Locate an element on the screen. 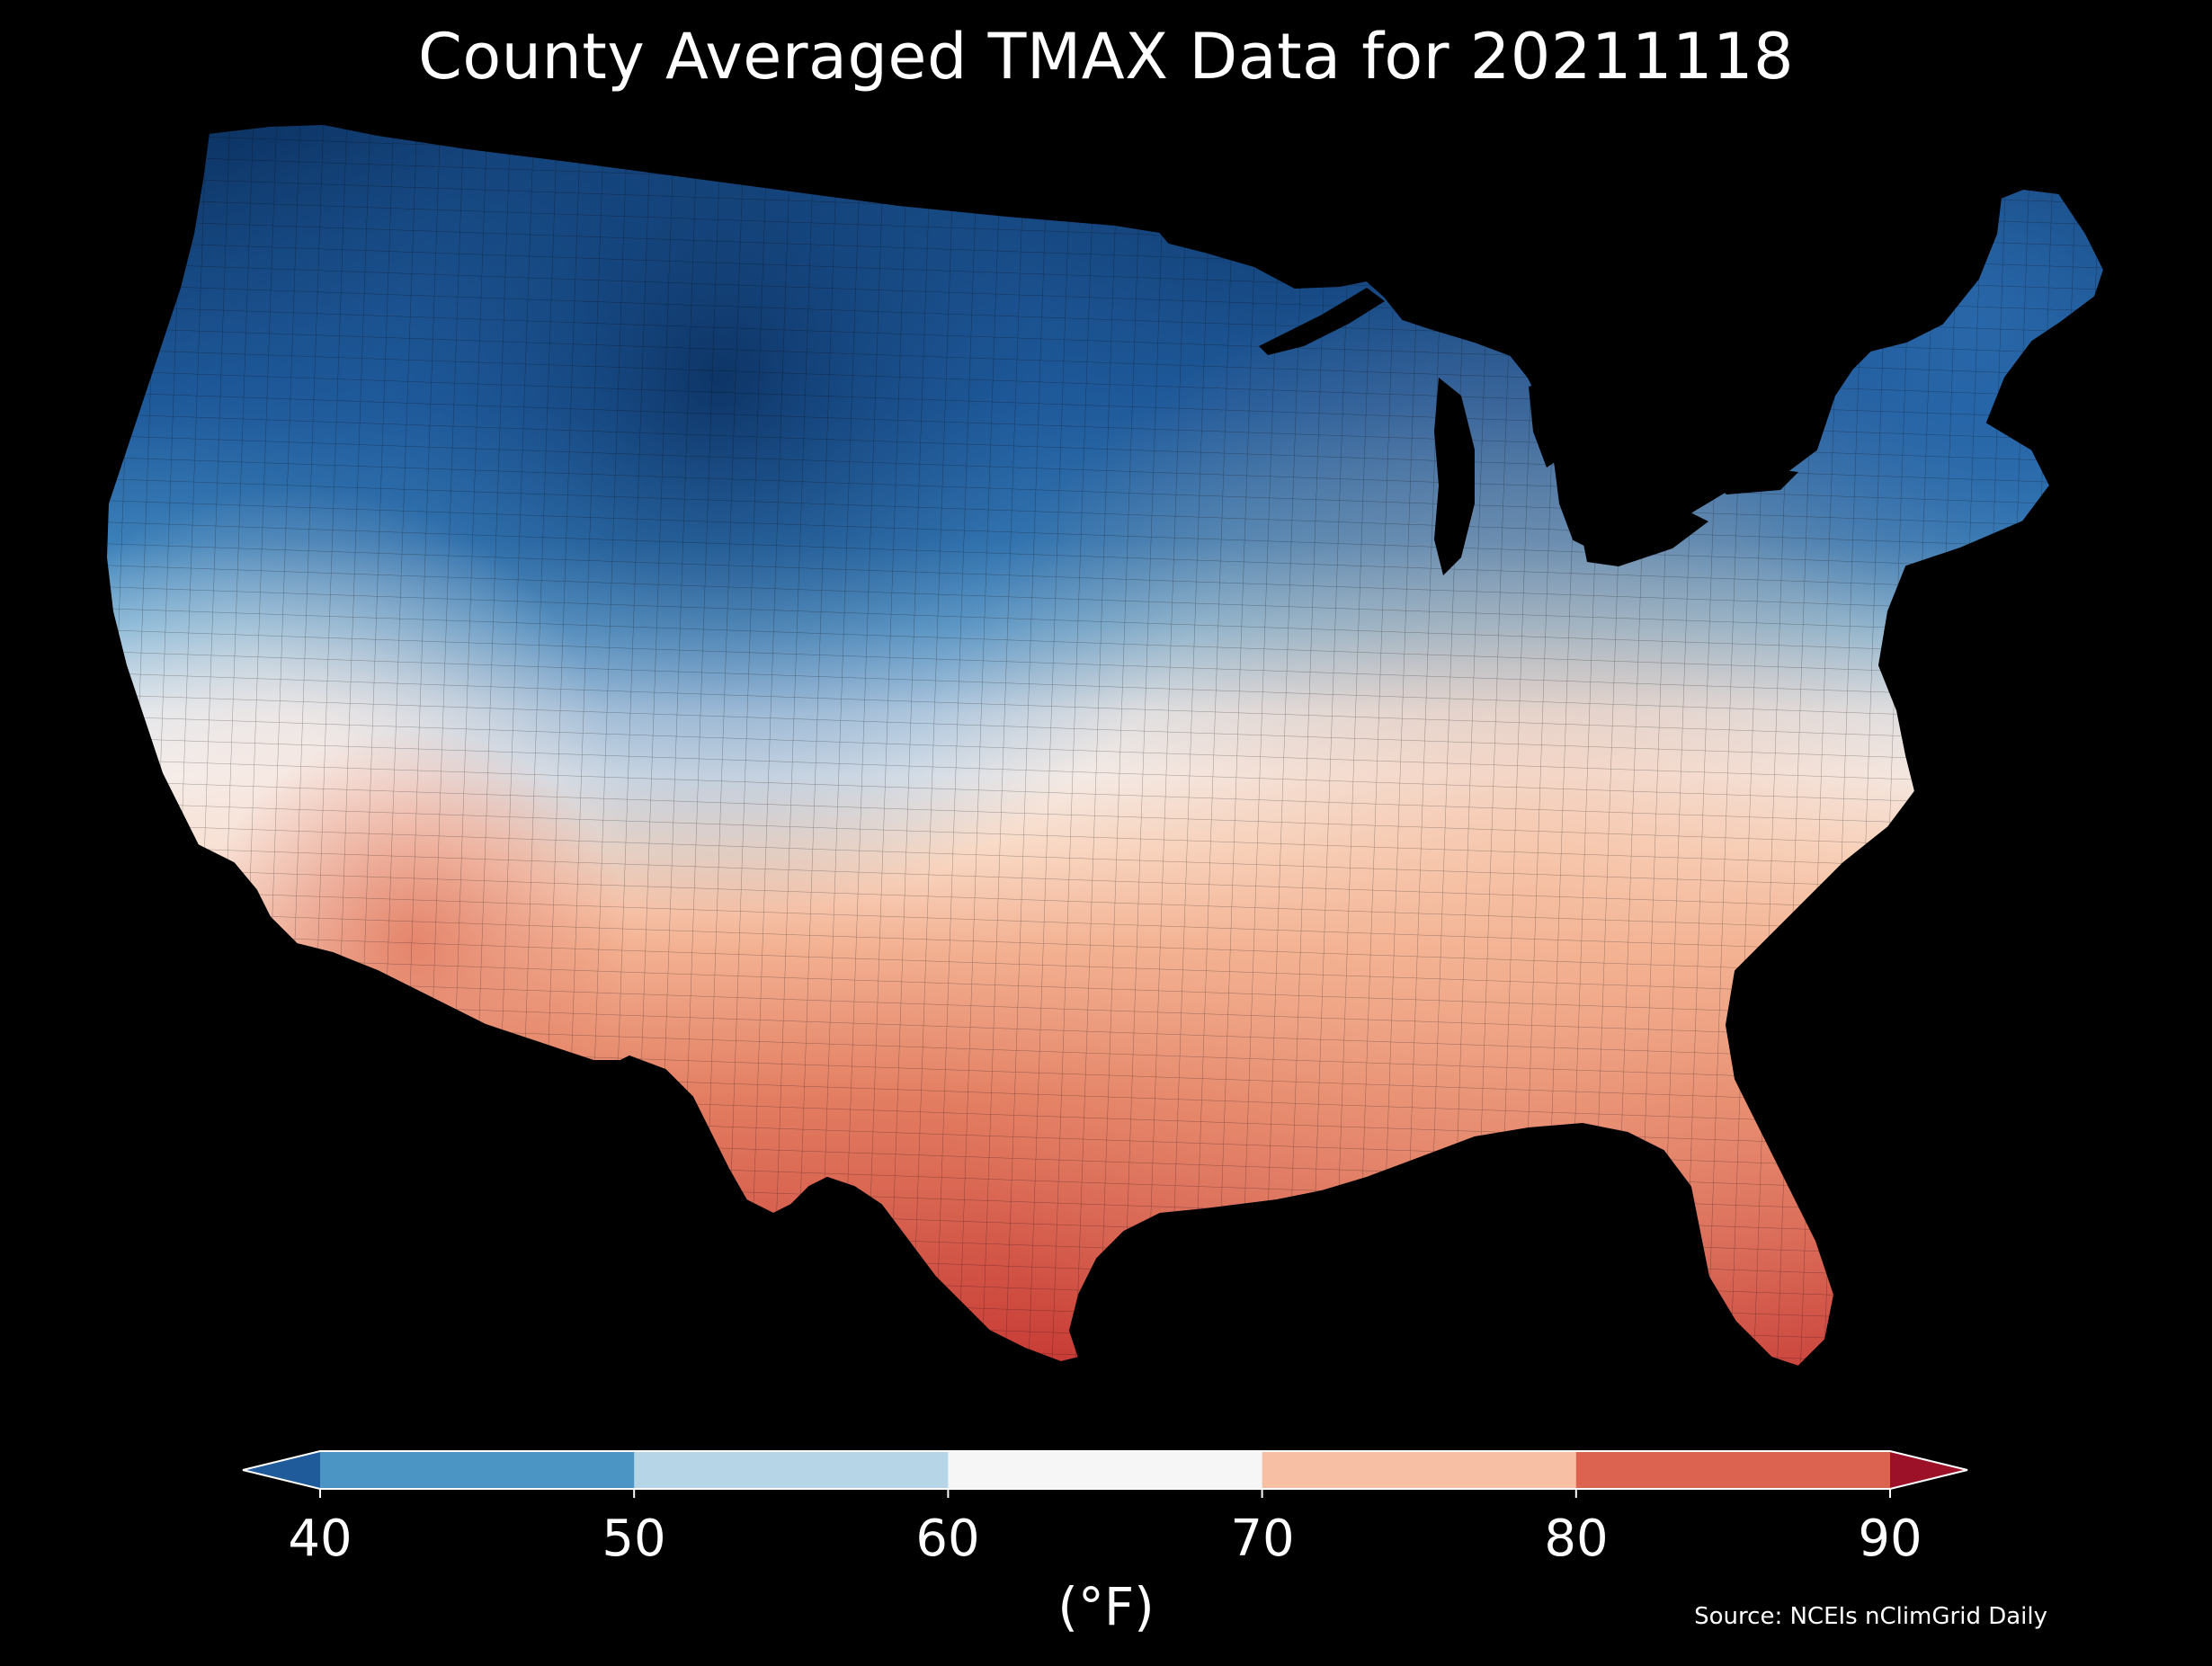 The width and height of the screenshot is (2212, 1666). colorbar-tick-label: 90 is located at coordinates (1890, 1539).